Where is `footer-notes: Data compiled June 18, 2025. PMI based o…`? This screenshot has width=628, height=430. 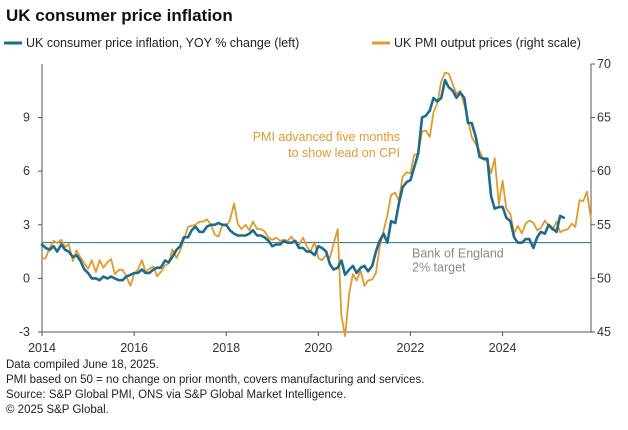 footer-notes: Data compiled June 18, 2025. PMI based o… is located at coordinates (215, 388).